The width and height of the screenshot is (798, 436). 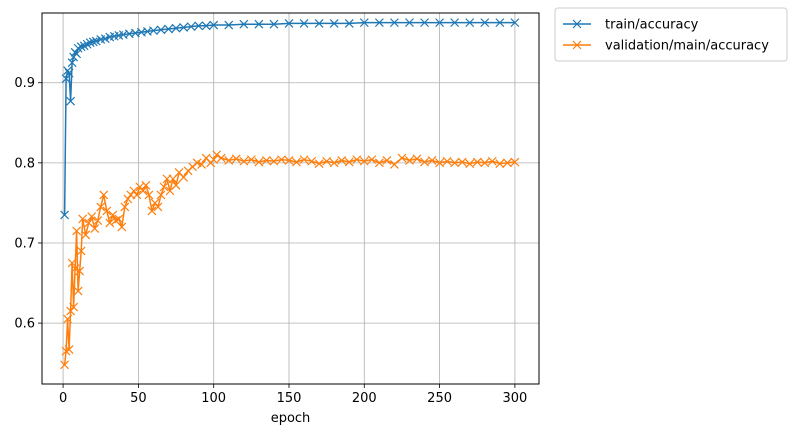 I want to click on y-tick-label: 0.7, so click(x=24, y=243).